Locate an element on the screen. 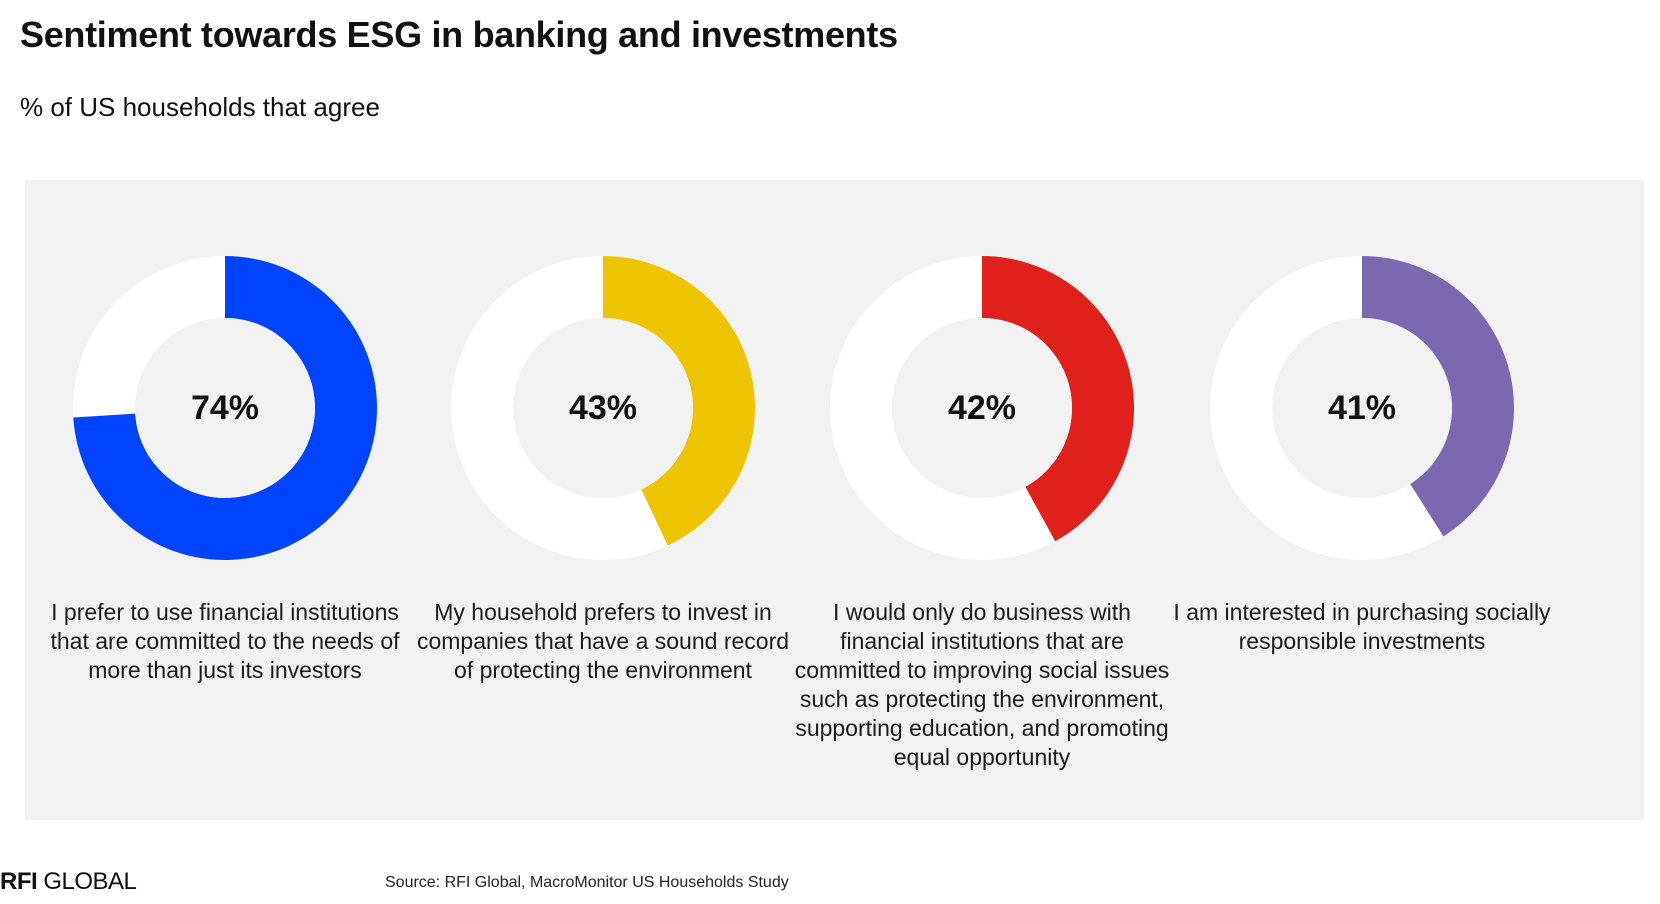  donut-value-label: 74% is located at coordinates (225, 407).